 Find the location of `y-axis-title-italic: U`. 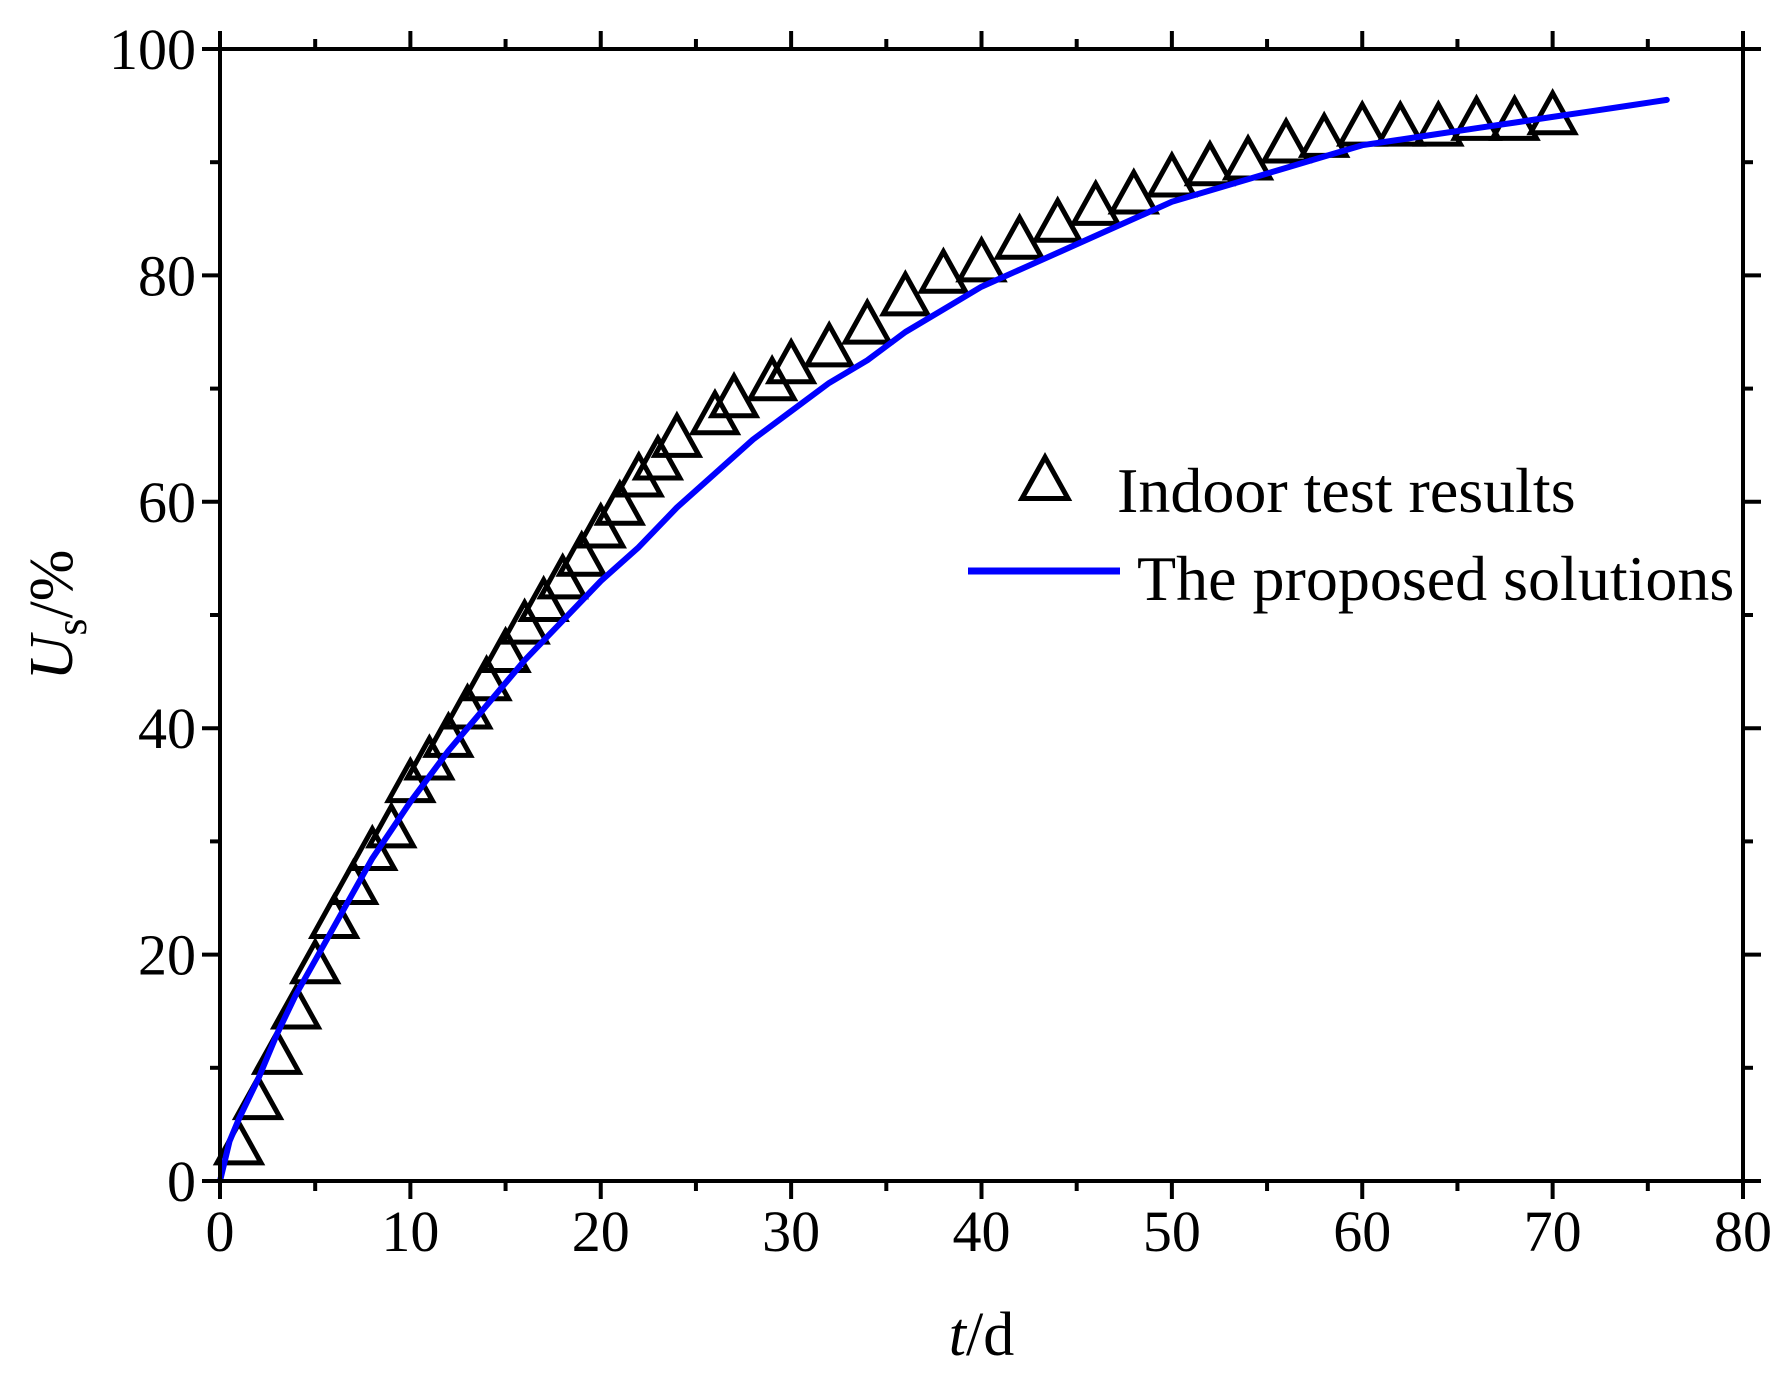

y-axis-title-italic: U is located at coordinates (52, 655).